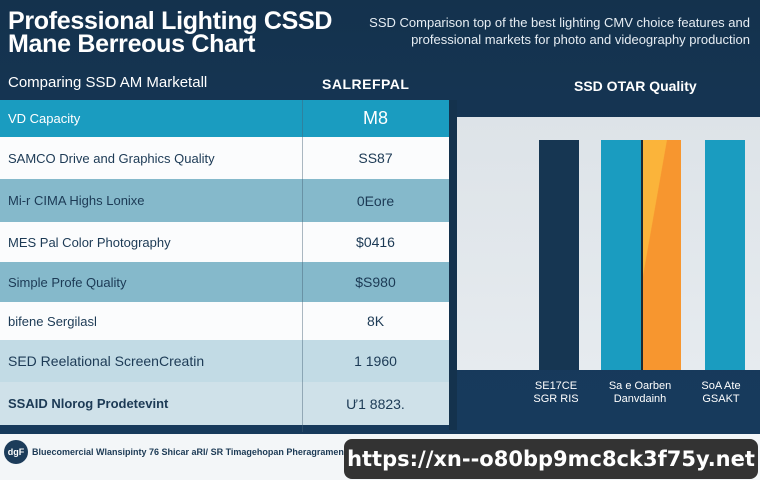 This screenshot has width=760, height=480. I want to click on row-name: SSAID Nlorog Prodetevint, so click(88, 403).